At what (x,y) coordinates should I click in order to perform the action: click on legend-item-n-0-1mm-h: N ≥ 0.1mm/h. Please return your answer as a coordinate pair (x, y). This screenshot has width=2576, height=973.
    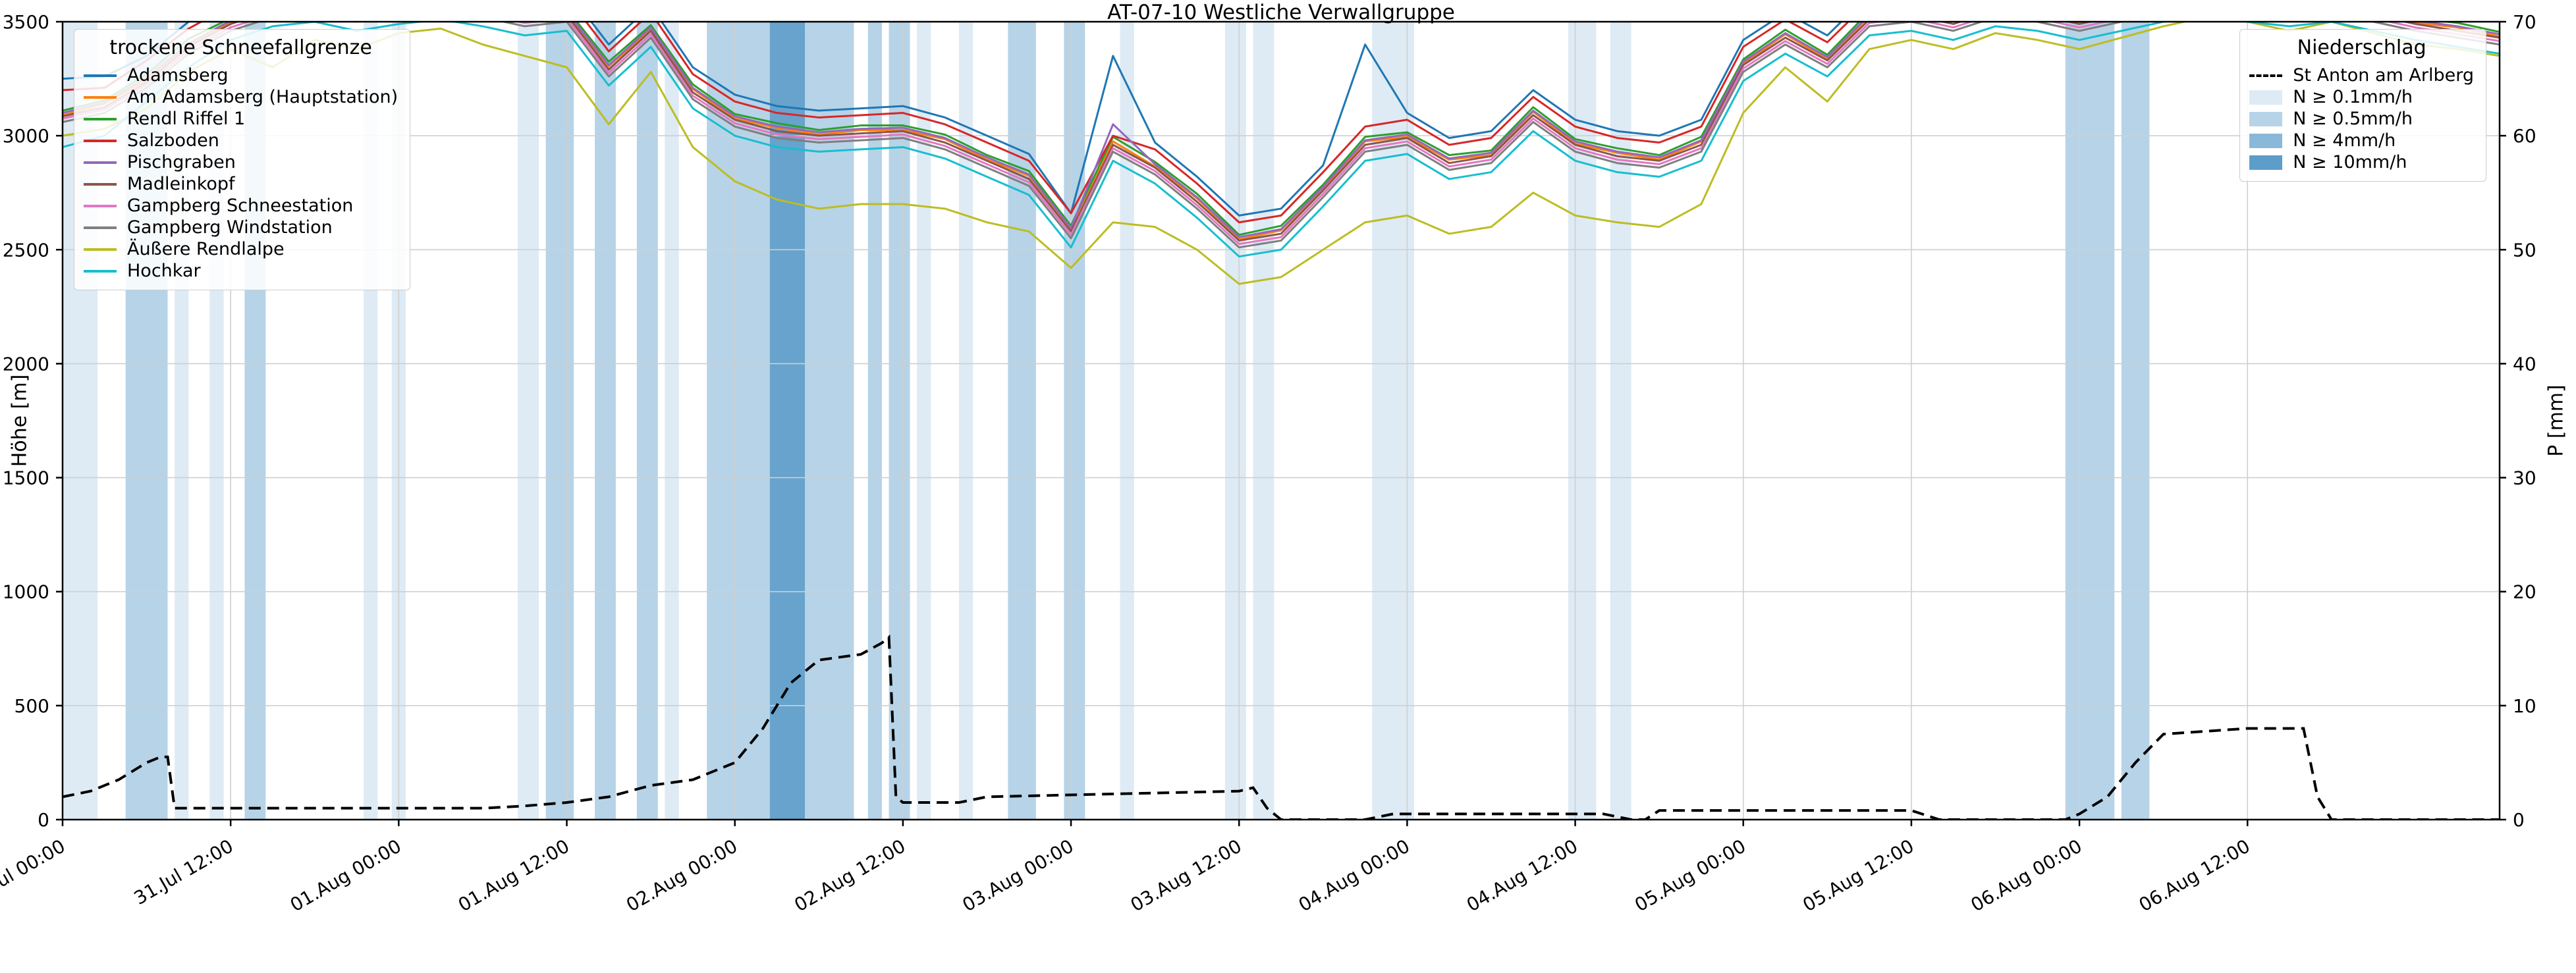
    Looking at the image, I should click on (2361, 97).